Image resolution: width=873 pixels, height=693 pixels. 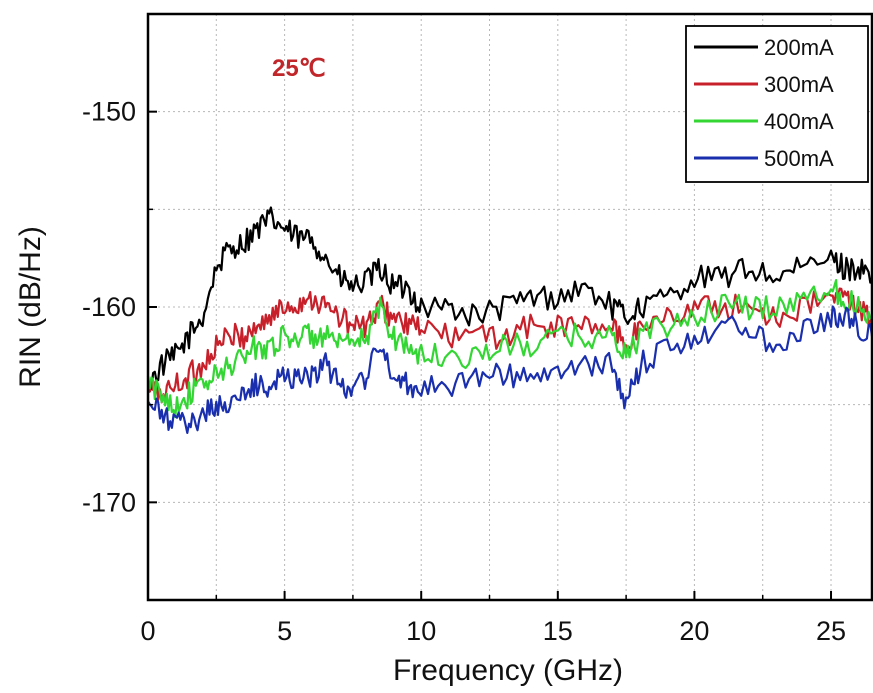 I want to click on y-axis-title: RIN (dB/Hz), so click(x=30, y=307).